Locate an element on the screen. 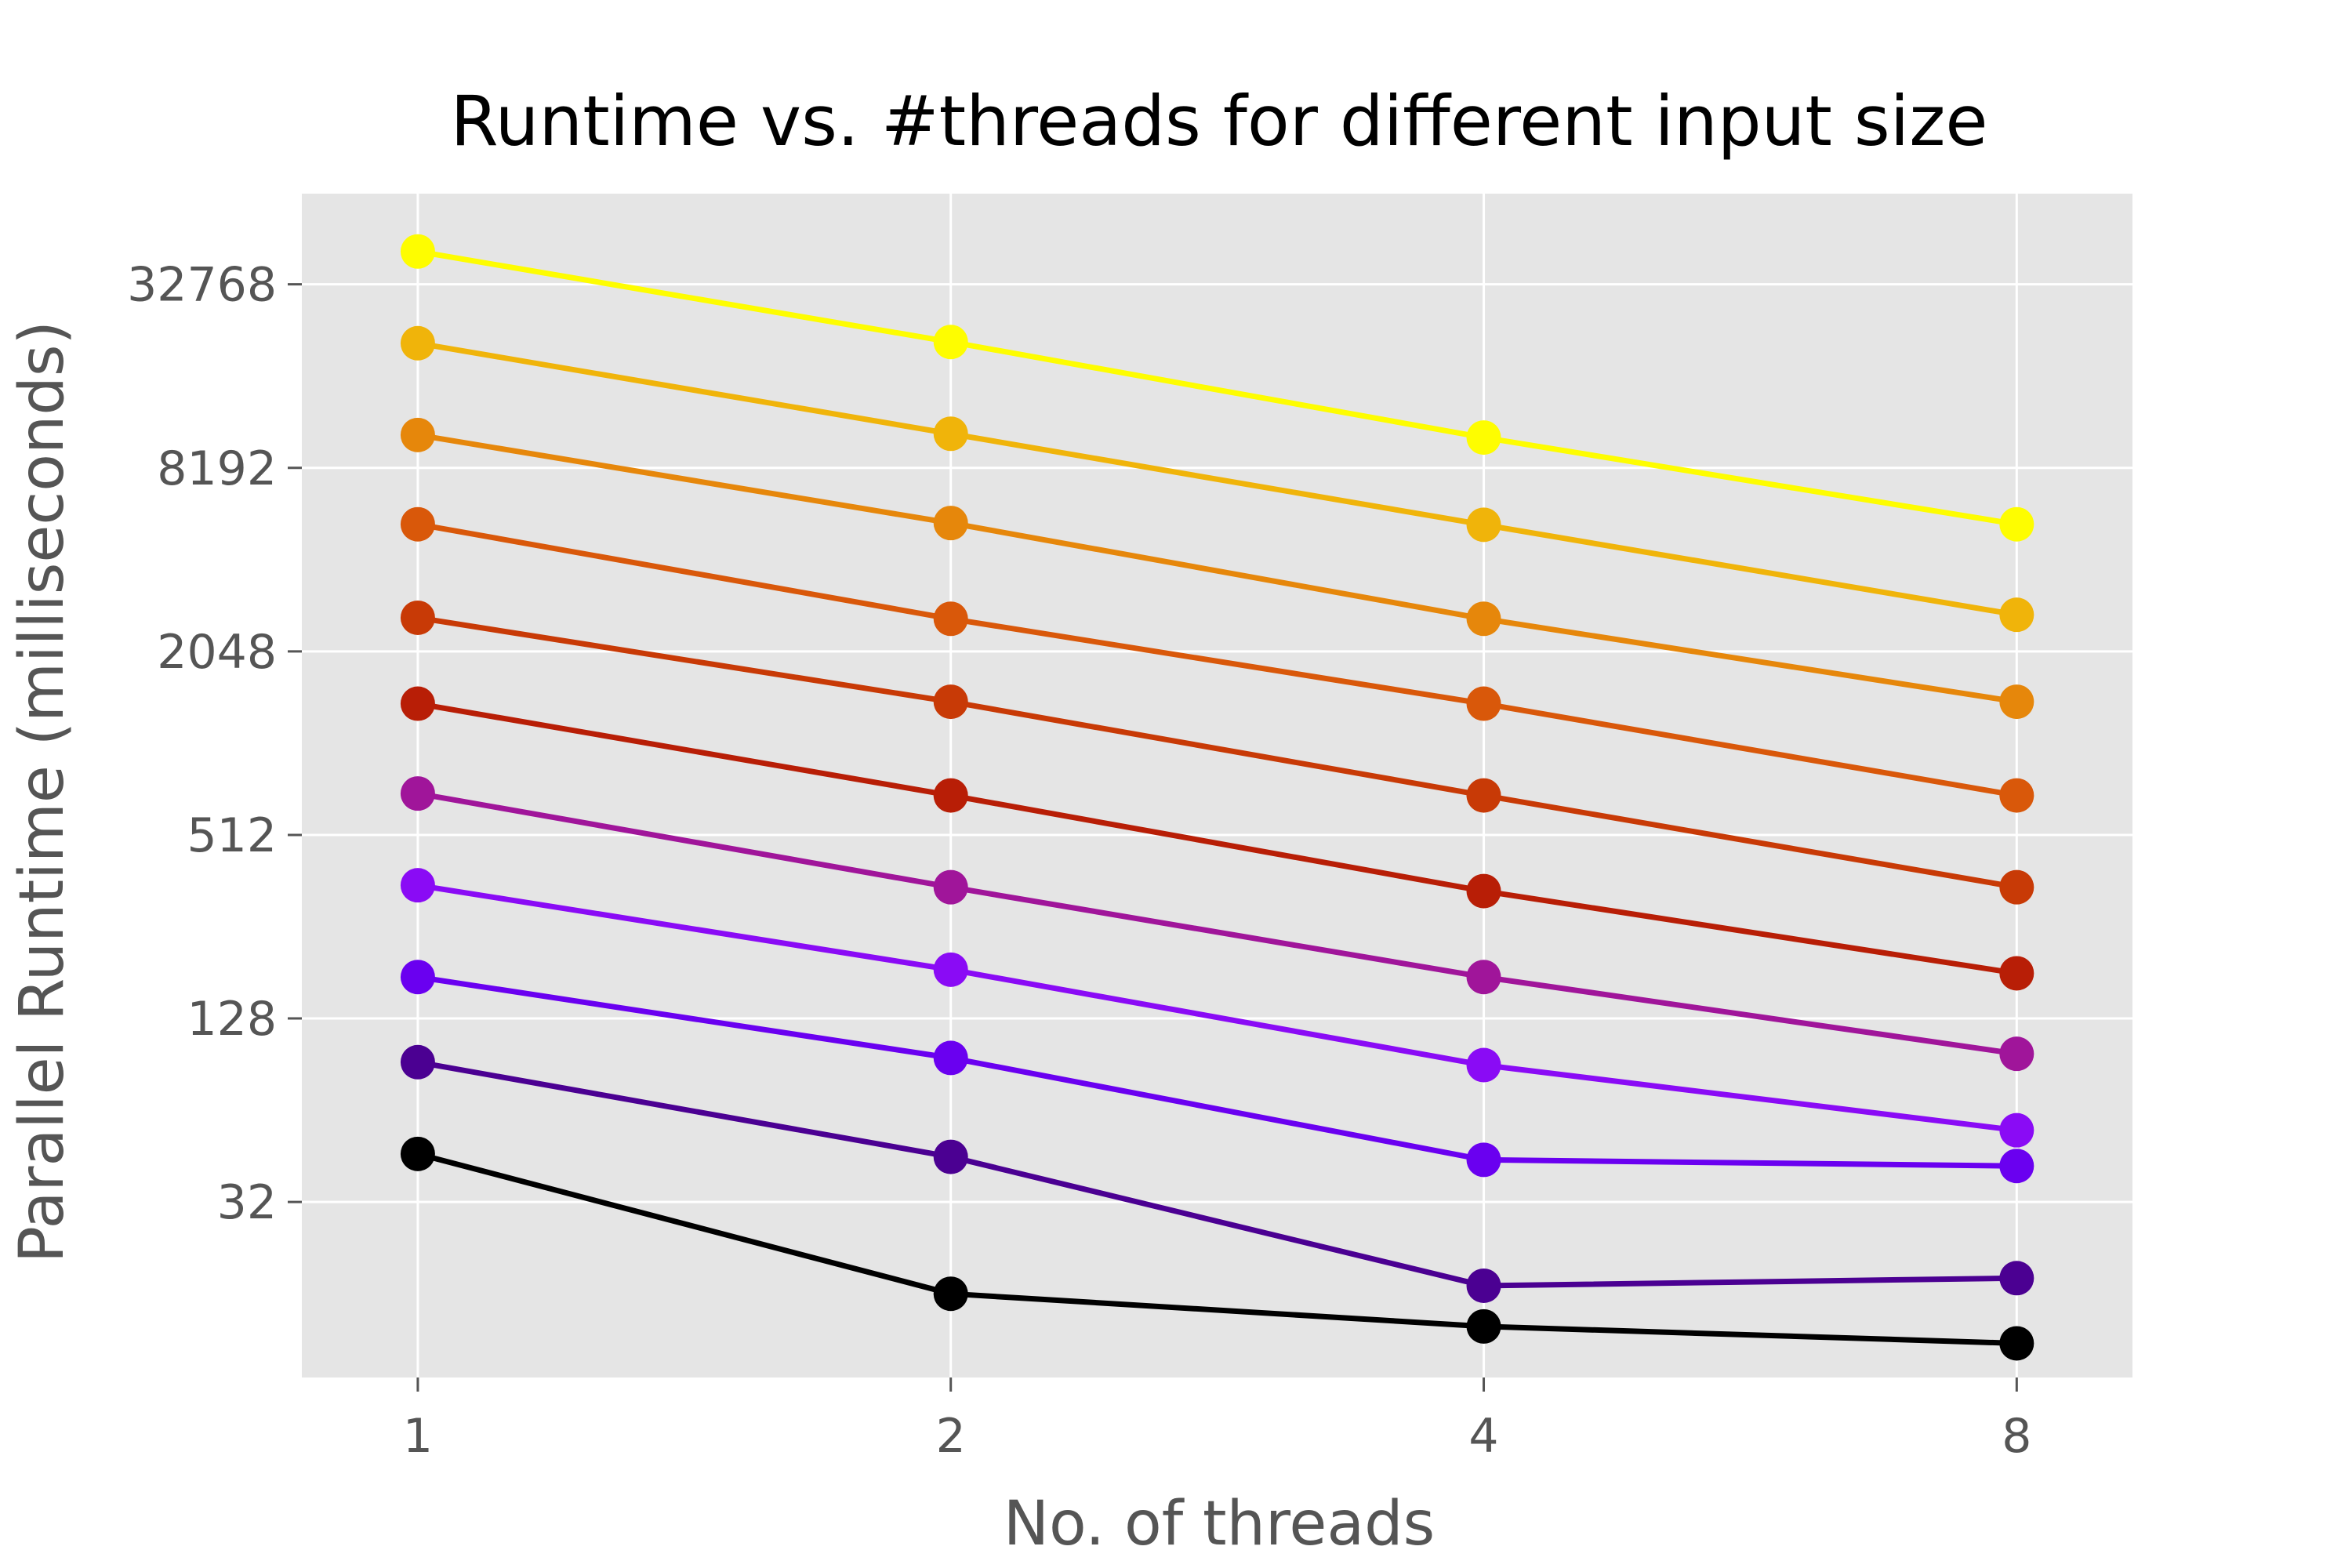 The width and height of the screenshot is (2352, 1568). x-axis-label: No. of threads is located at coordinates (1220, 1524).